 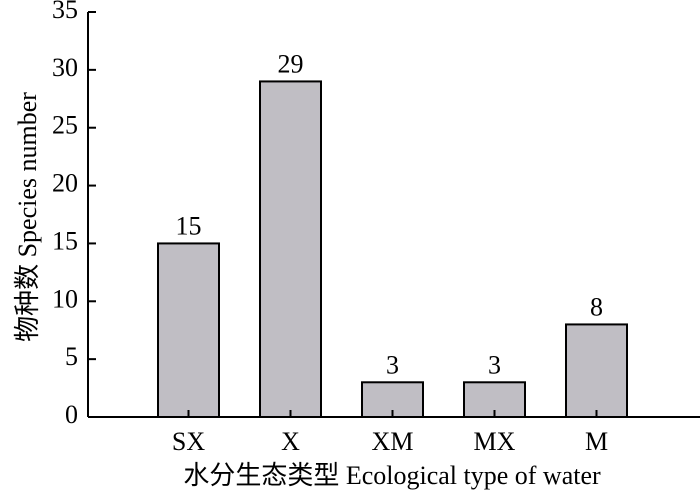 I want to click on bar-x, so click(x=290, y=249).